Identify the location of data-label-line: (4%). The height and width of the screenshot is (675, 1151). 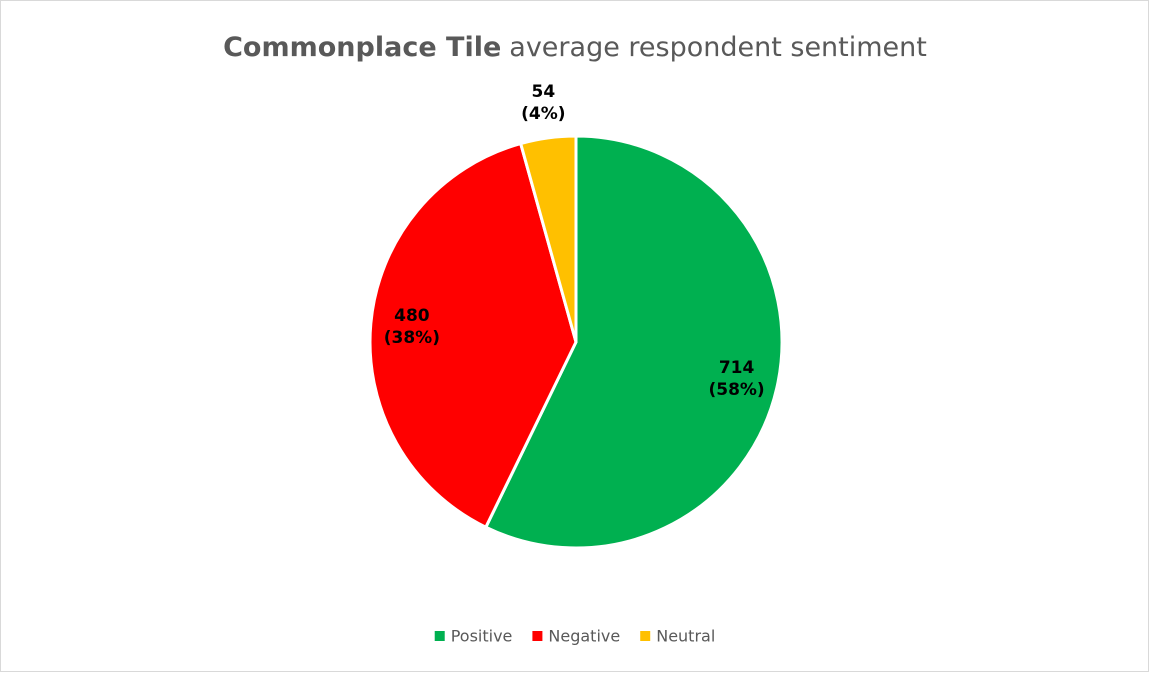
(543, 114).